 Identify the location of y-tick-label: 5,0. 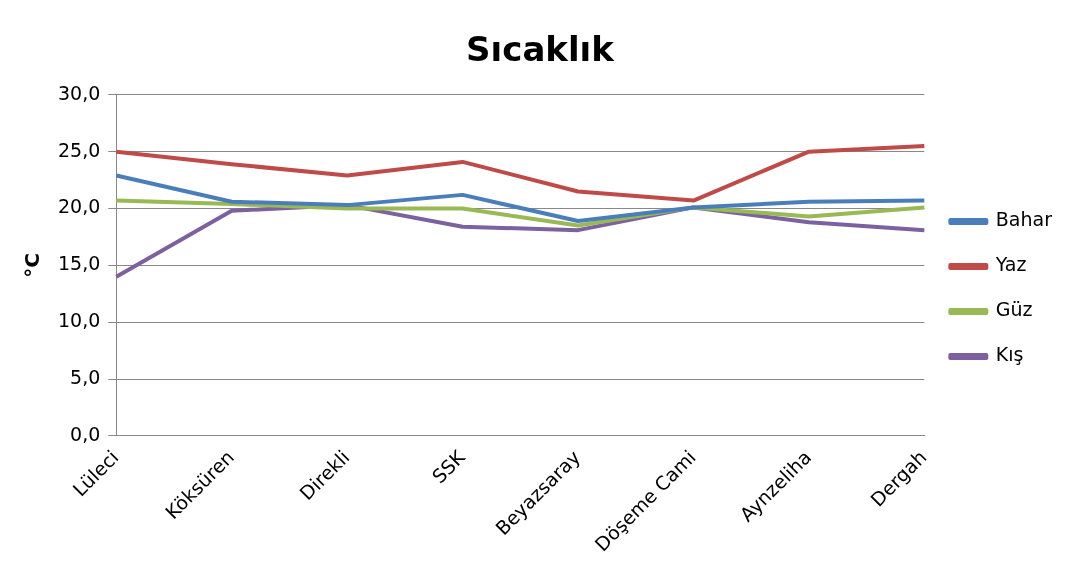
(85, 377).